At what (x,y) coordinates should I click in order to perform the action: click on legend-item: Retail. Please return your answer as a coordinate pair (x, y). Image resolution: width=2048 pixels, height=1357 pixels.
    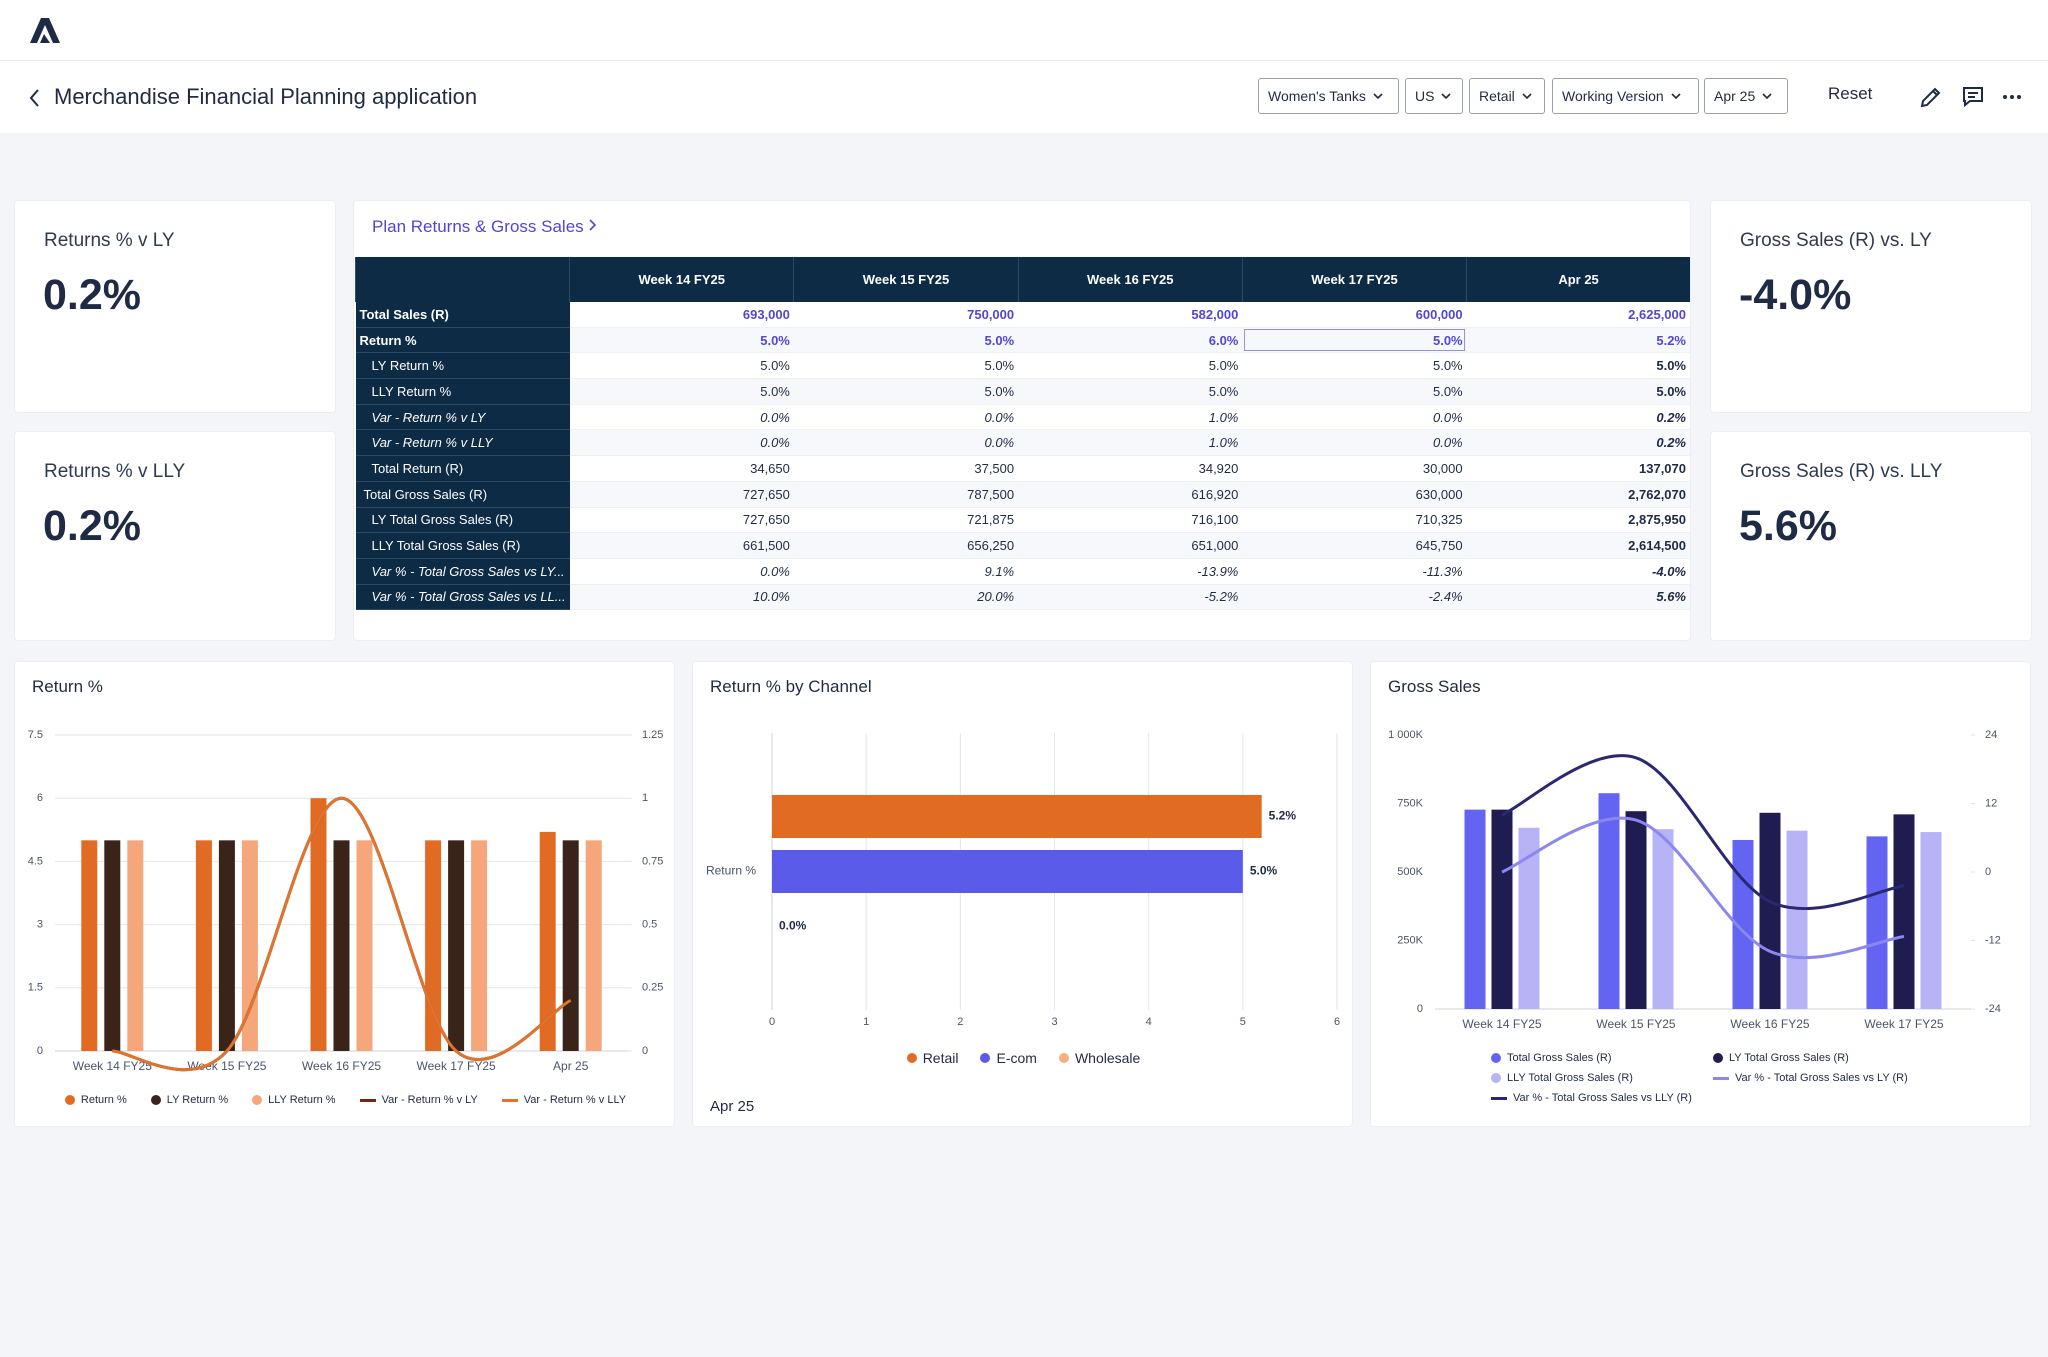
    Looking at the image, I should click on (933, 1058).